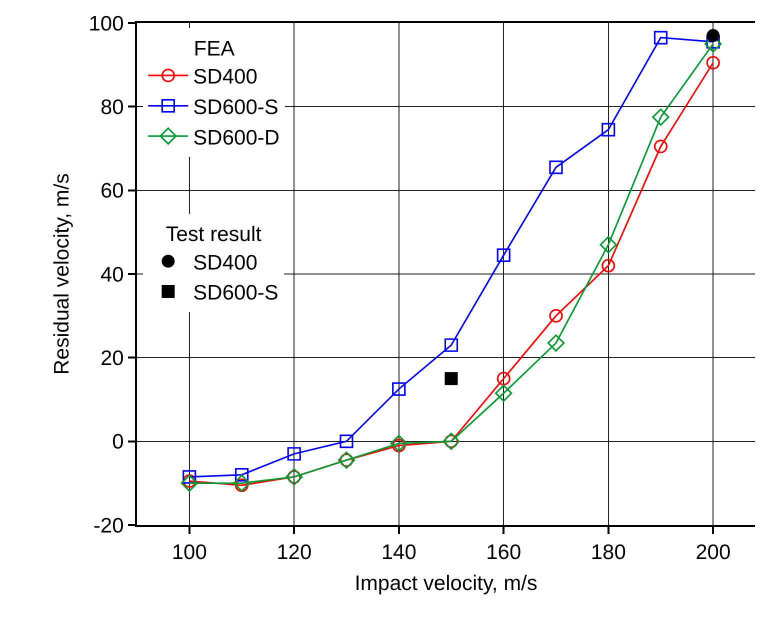 The width and height of the screenshot is (764, 625). What do you see at coordinates (189, 552) in the screenshot?
I see `x-tick-label: 100` at bounding box center [189, 552].